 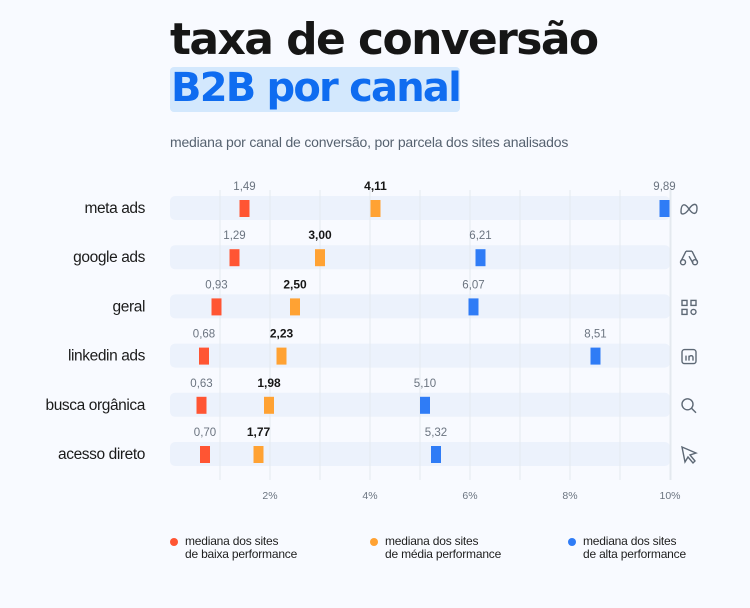 What do you see at coordinates (241, 554) in the screenshot?
I see `legend-label-line2: de baixa performance` at bounding box center [241, 554].